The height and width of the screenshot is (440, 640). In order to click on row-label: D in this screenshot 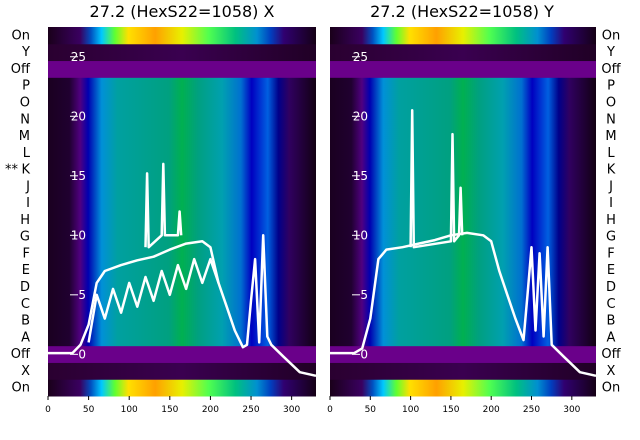, I will do `click(611, 287)`.